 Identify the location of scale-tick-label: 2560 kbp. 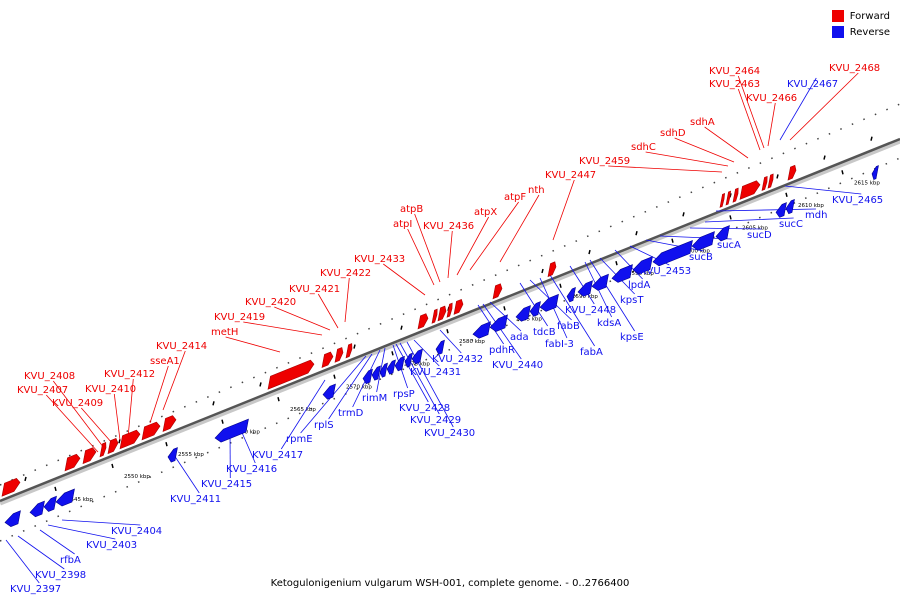
(247, 433).